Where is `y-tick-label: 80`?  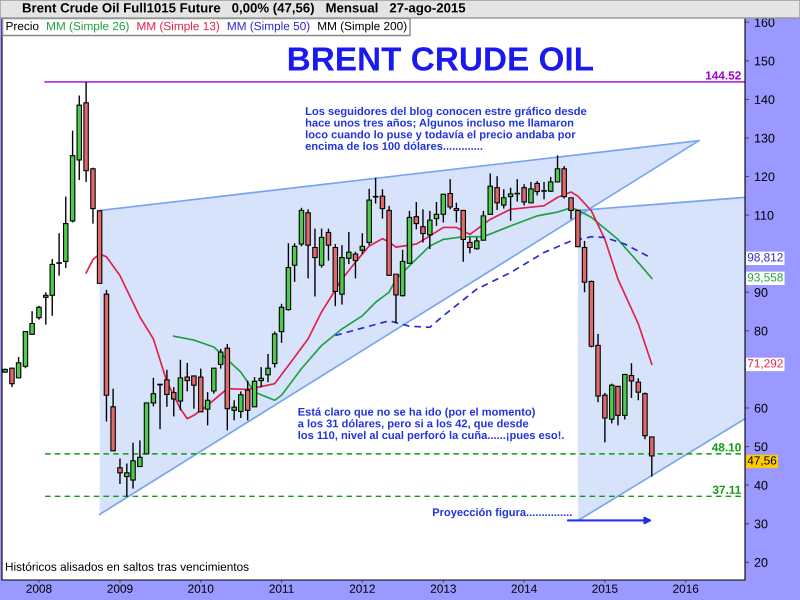
y-tick-label: 80 is located at coordinates (761, 331).